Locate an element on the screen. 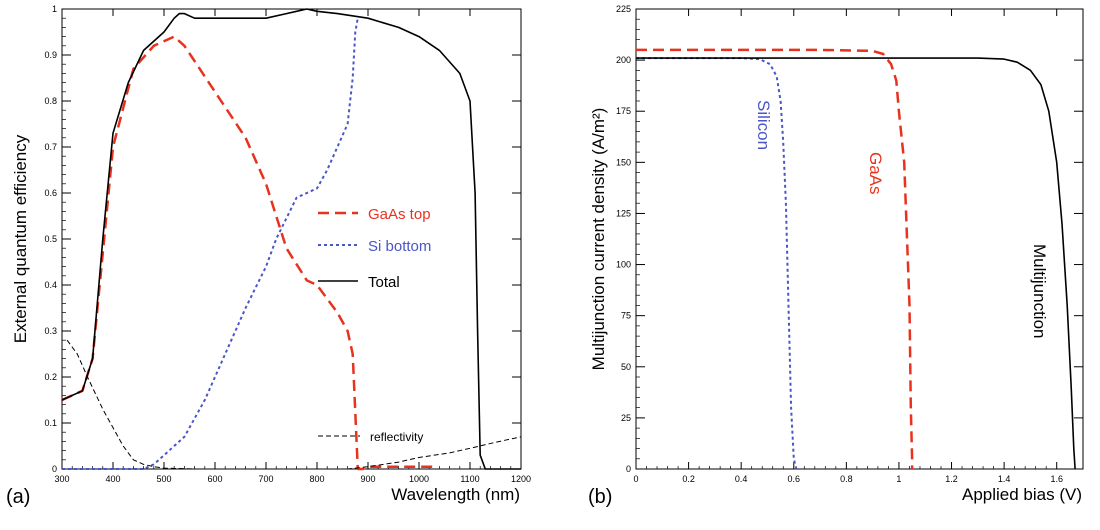 The height and width of the screenshot is (530, 1100). y-tick-label: 0.9 is located at coordinates (50, 55).